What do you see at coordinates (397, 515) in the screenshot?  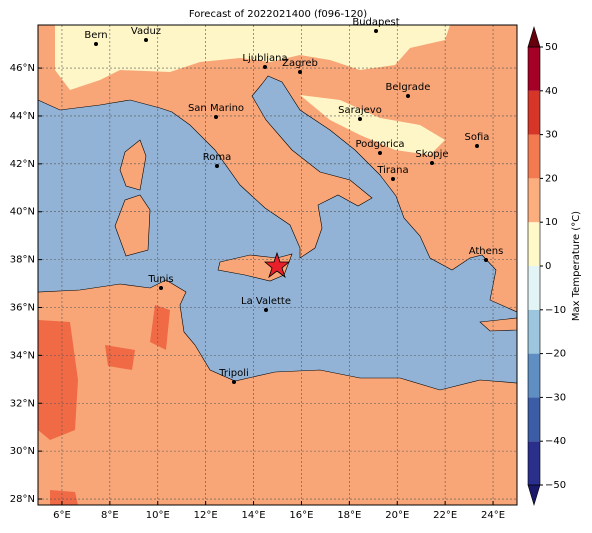 I see `x-tick-label: 20°E` at bounding box center [397, 515].